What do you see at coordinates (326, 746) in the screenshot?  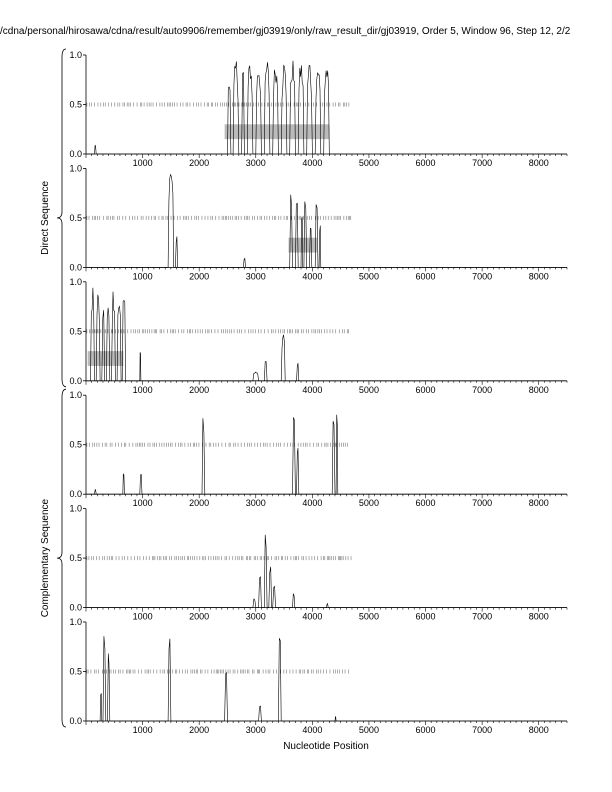 I see `x-axis-label: Nucleotide Position` at bounding box center [326, 746].